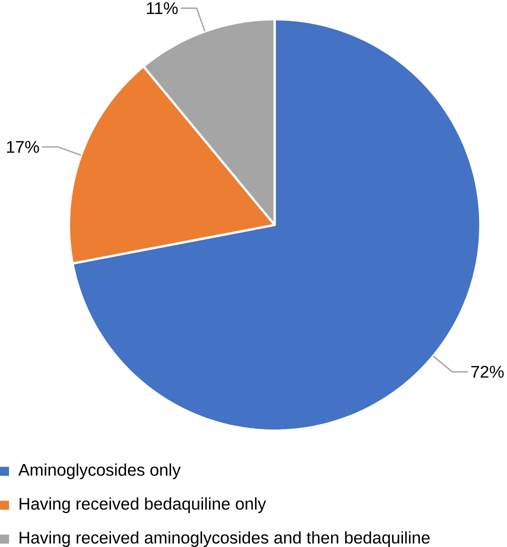 This screenshot has height=547, width=507. What do you see at coordinates (143, 505) in the screenshot?
I see `legend-label: Having received bedaquiline only` at bounding box center [143, 505].